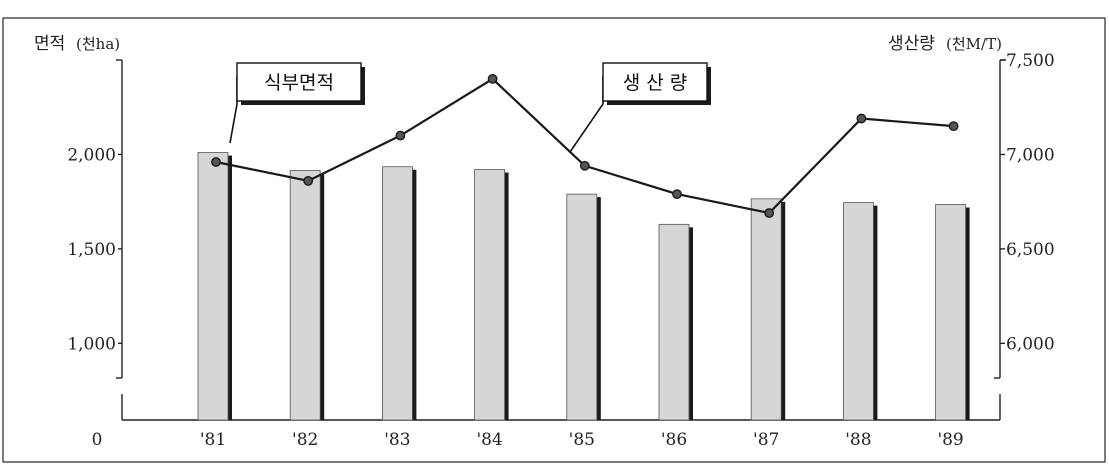  I want to click on callout-bar-pointer, so click(233, 109).